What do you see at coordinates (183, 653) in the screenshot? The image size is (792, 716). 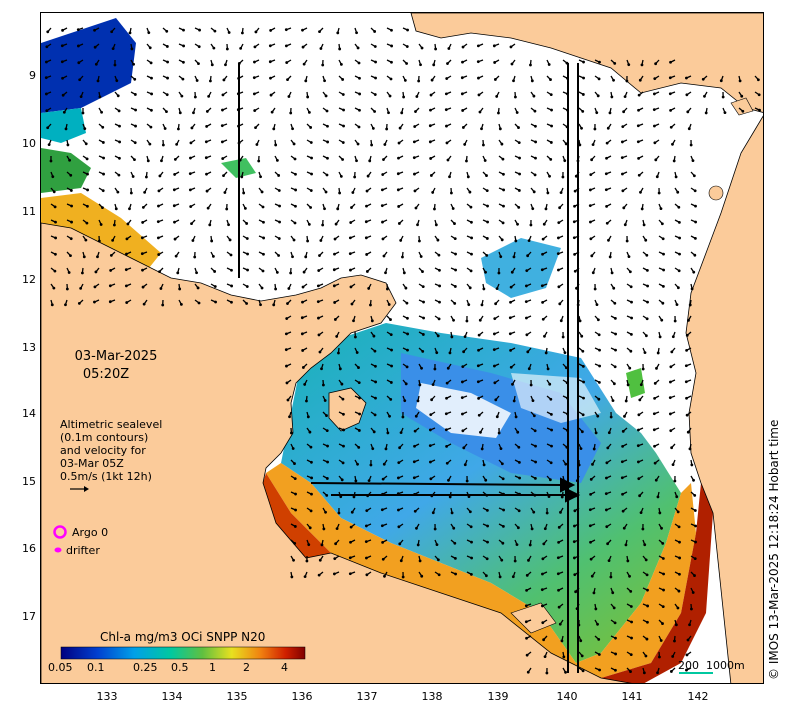 I see `colorbar` at bounding box center [183, 653].